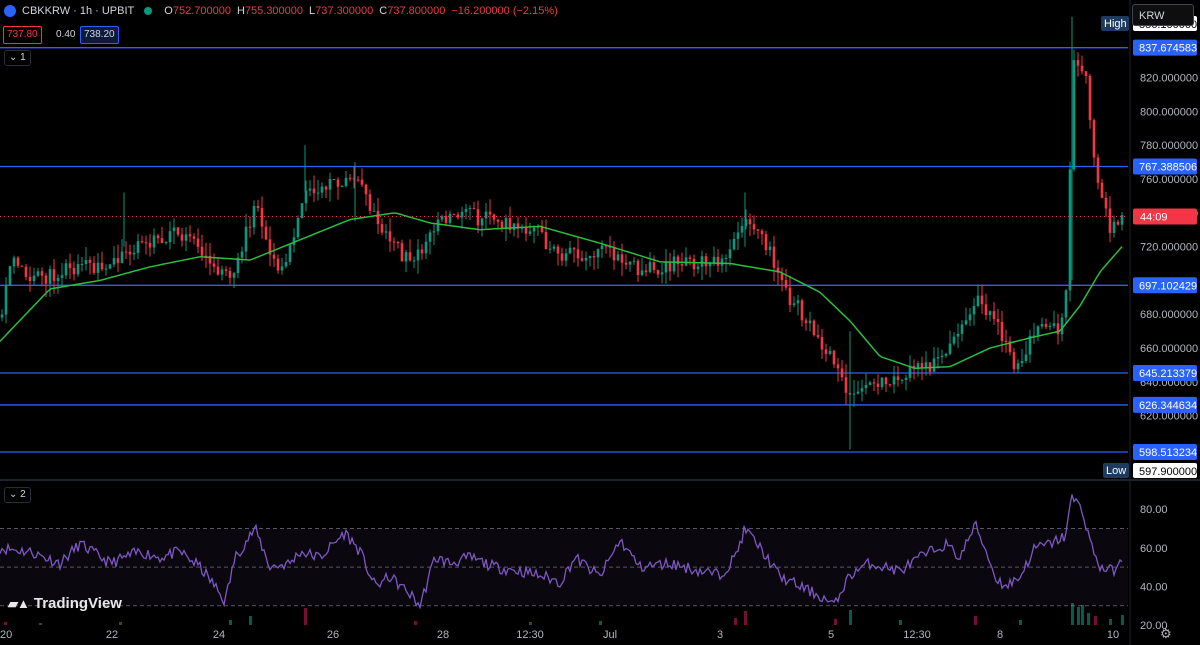  Describe the element at coordinates (23, 494) in the screenshot. I see `rsi-pane-index: 2` at that location.